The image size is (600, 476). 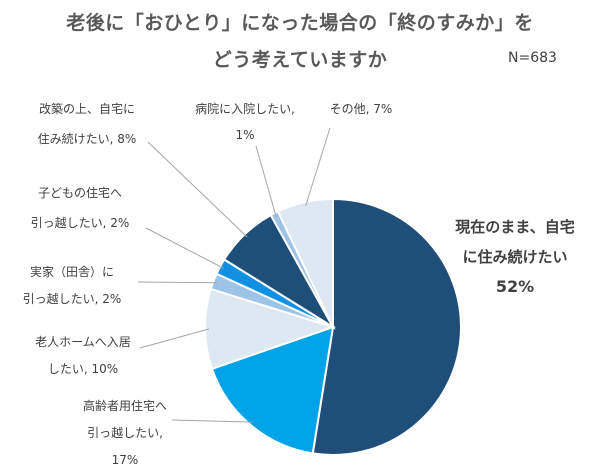 What do you see at coordinates (300, 23) in the screenshot?
I see `chart-title-line1: 老後に「おひとり」になった場合の「終のすみか」を` at bounding box center [300, 23].